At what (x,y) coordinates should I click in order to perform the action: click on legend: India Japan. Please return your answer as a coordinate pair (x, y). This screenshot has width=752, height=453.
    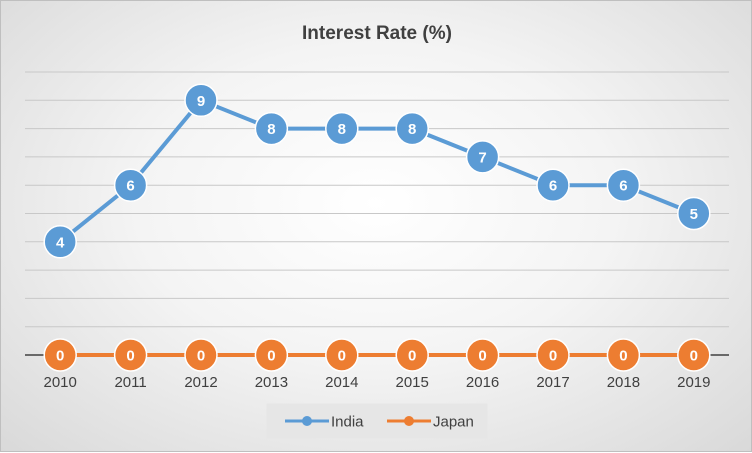
    Looking at the image, I should click on (377, 421).